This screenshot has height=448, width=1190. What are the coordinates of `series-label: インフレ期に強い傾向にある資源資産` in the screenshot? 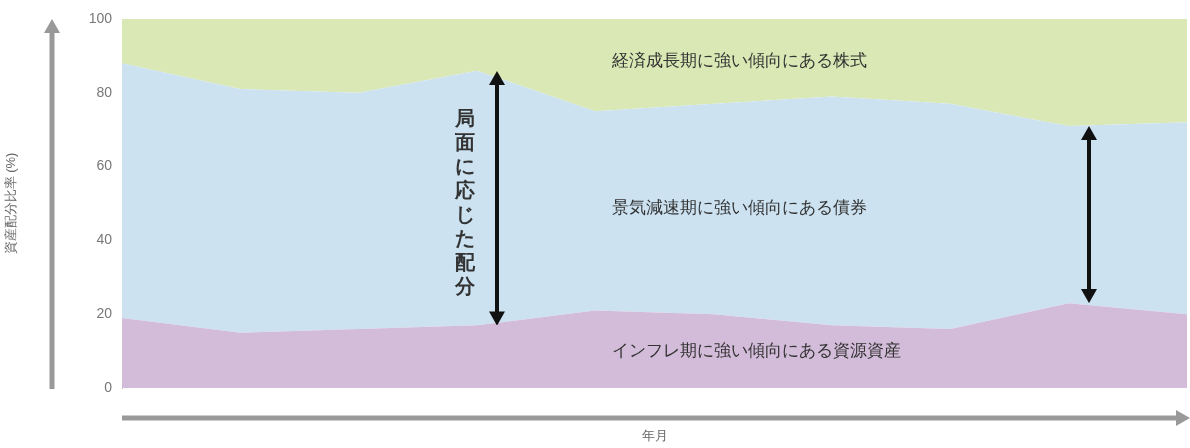 It's located at (756, 349).